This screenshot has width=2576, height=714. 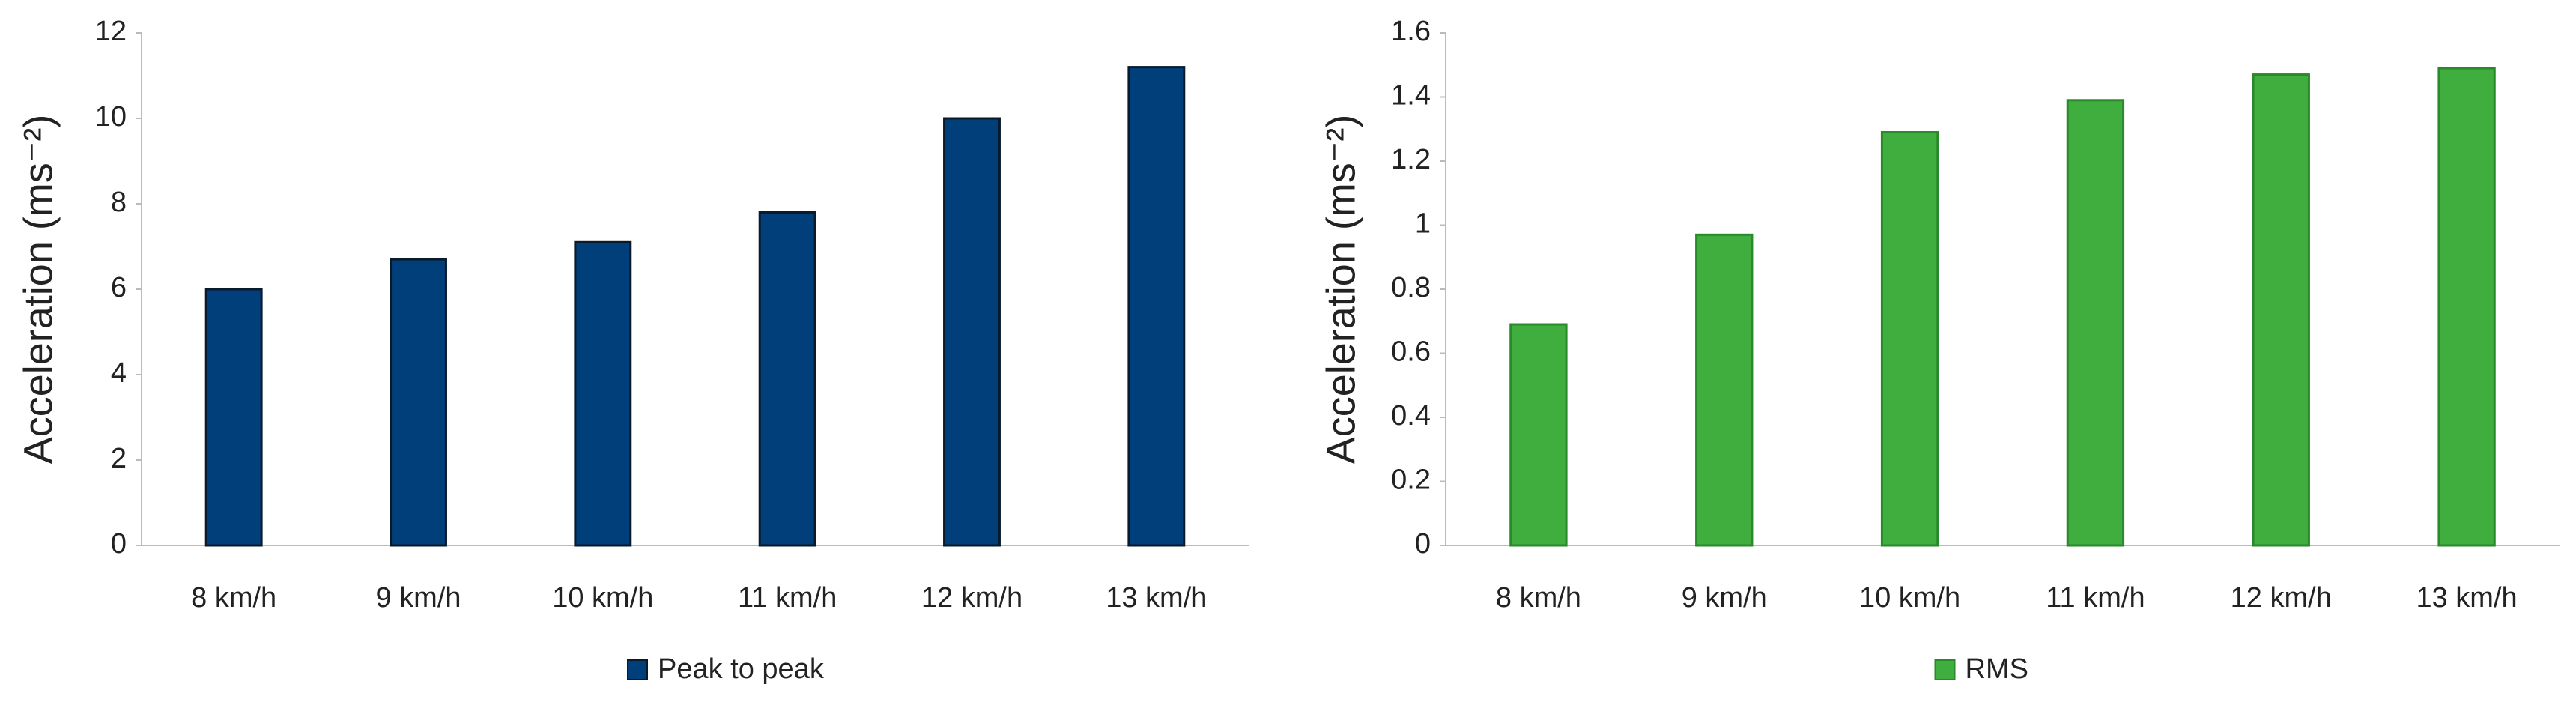 What do you see at coordinates (111, 31) in the screenshot?
I see `y-tick-label: 12` at bounding box center [111, 31].